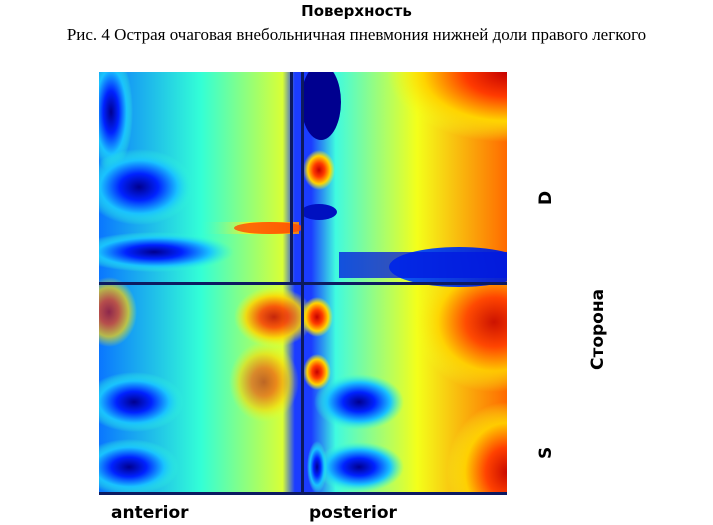 This screenshot has width=713, height=525. I want to click on surface-title: Поверхность, so click(356, 11).